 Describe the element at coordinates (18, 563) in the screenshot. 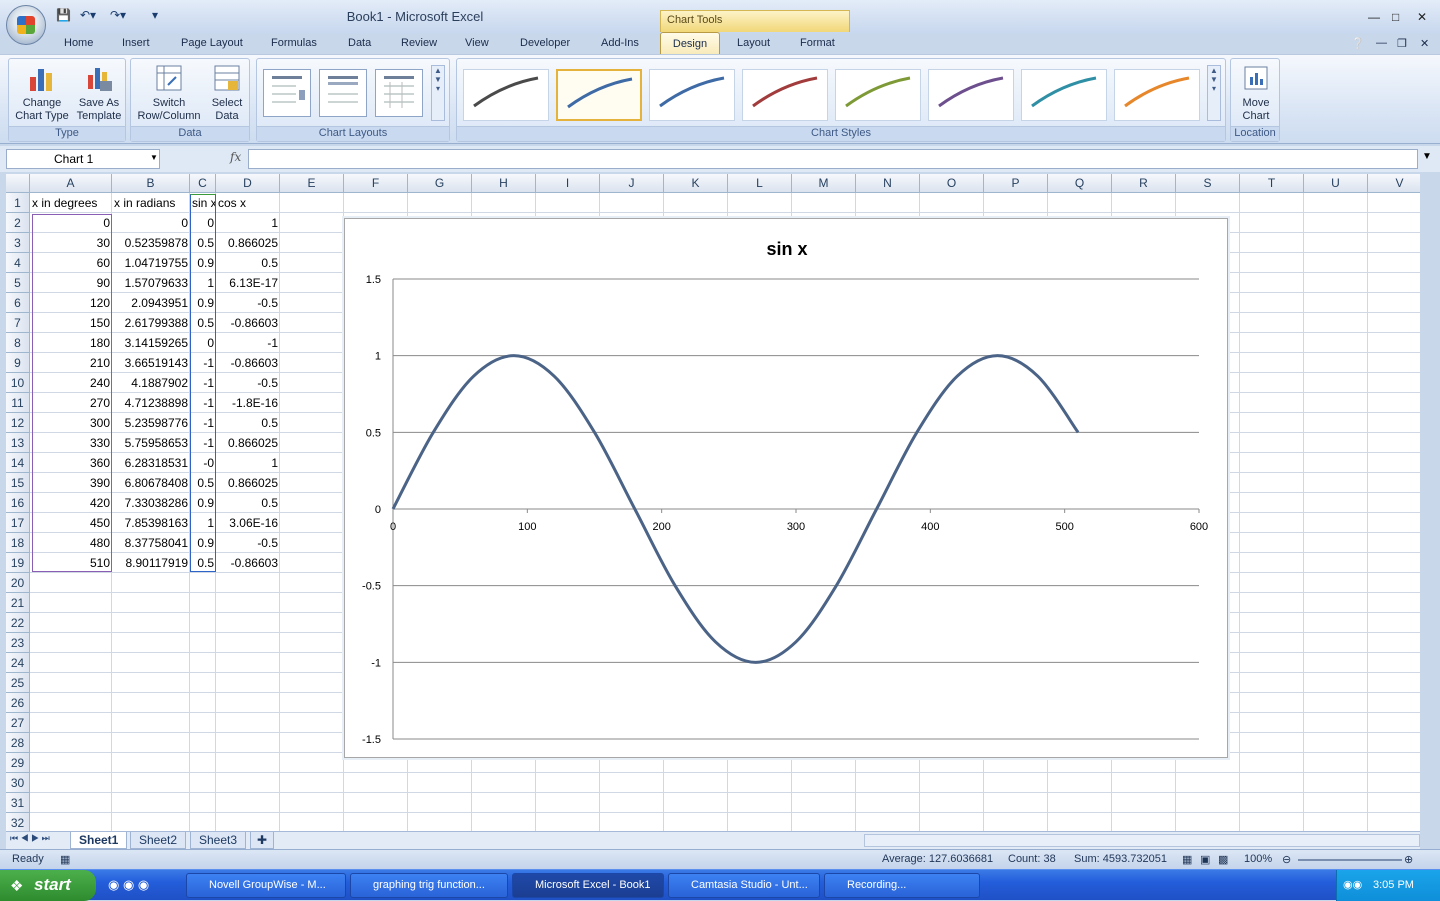

I see `row-header-19: 19` at that location.